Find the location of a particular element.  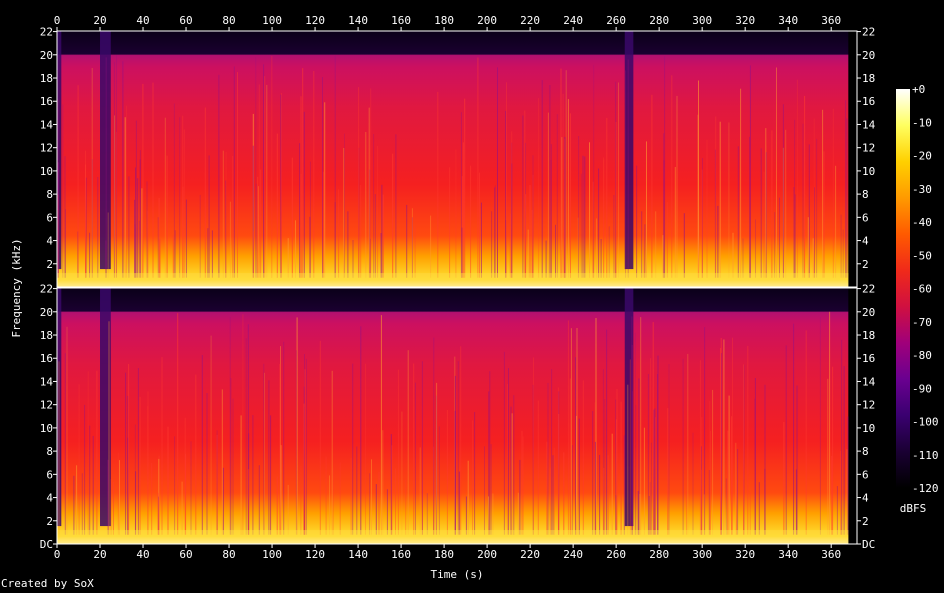

x-tick-label-bottom: 280 is located at coordinates (659, 554).